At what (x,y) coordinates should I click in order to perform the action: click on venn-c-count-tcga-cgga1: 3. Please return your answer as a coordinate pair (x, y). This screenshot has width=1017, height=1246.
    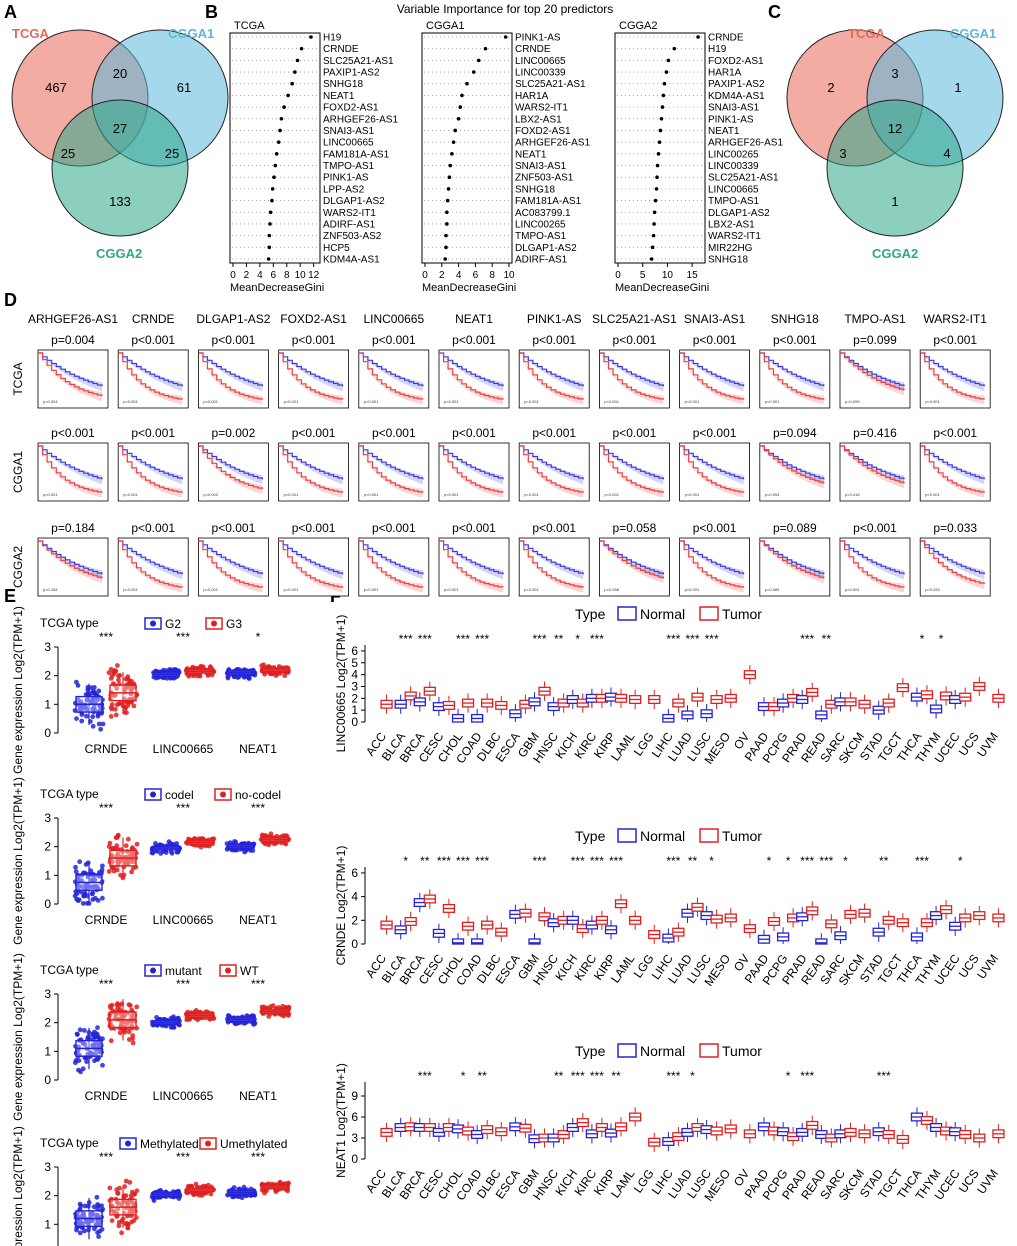
    Looking at the image, I should click on (894, 73).